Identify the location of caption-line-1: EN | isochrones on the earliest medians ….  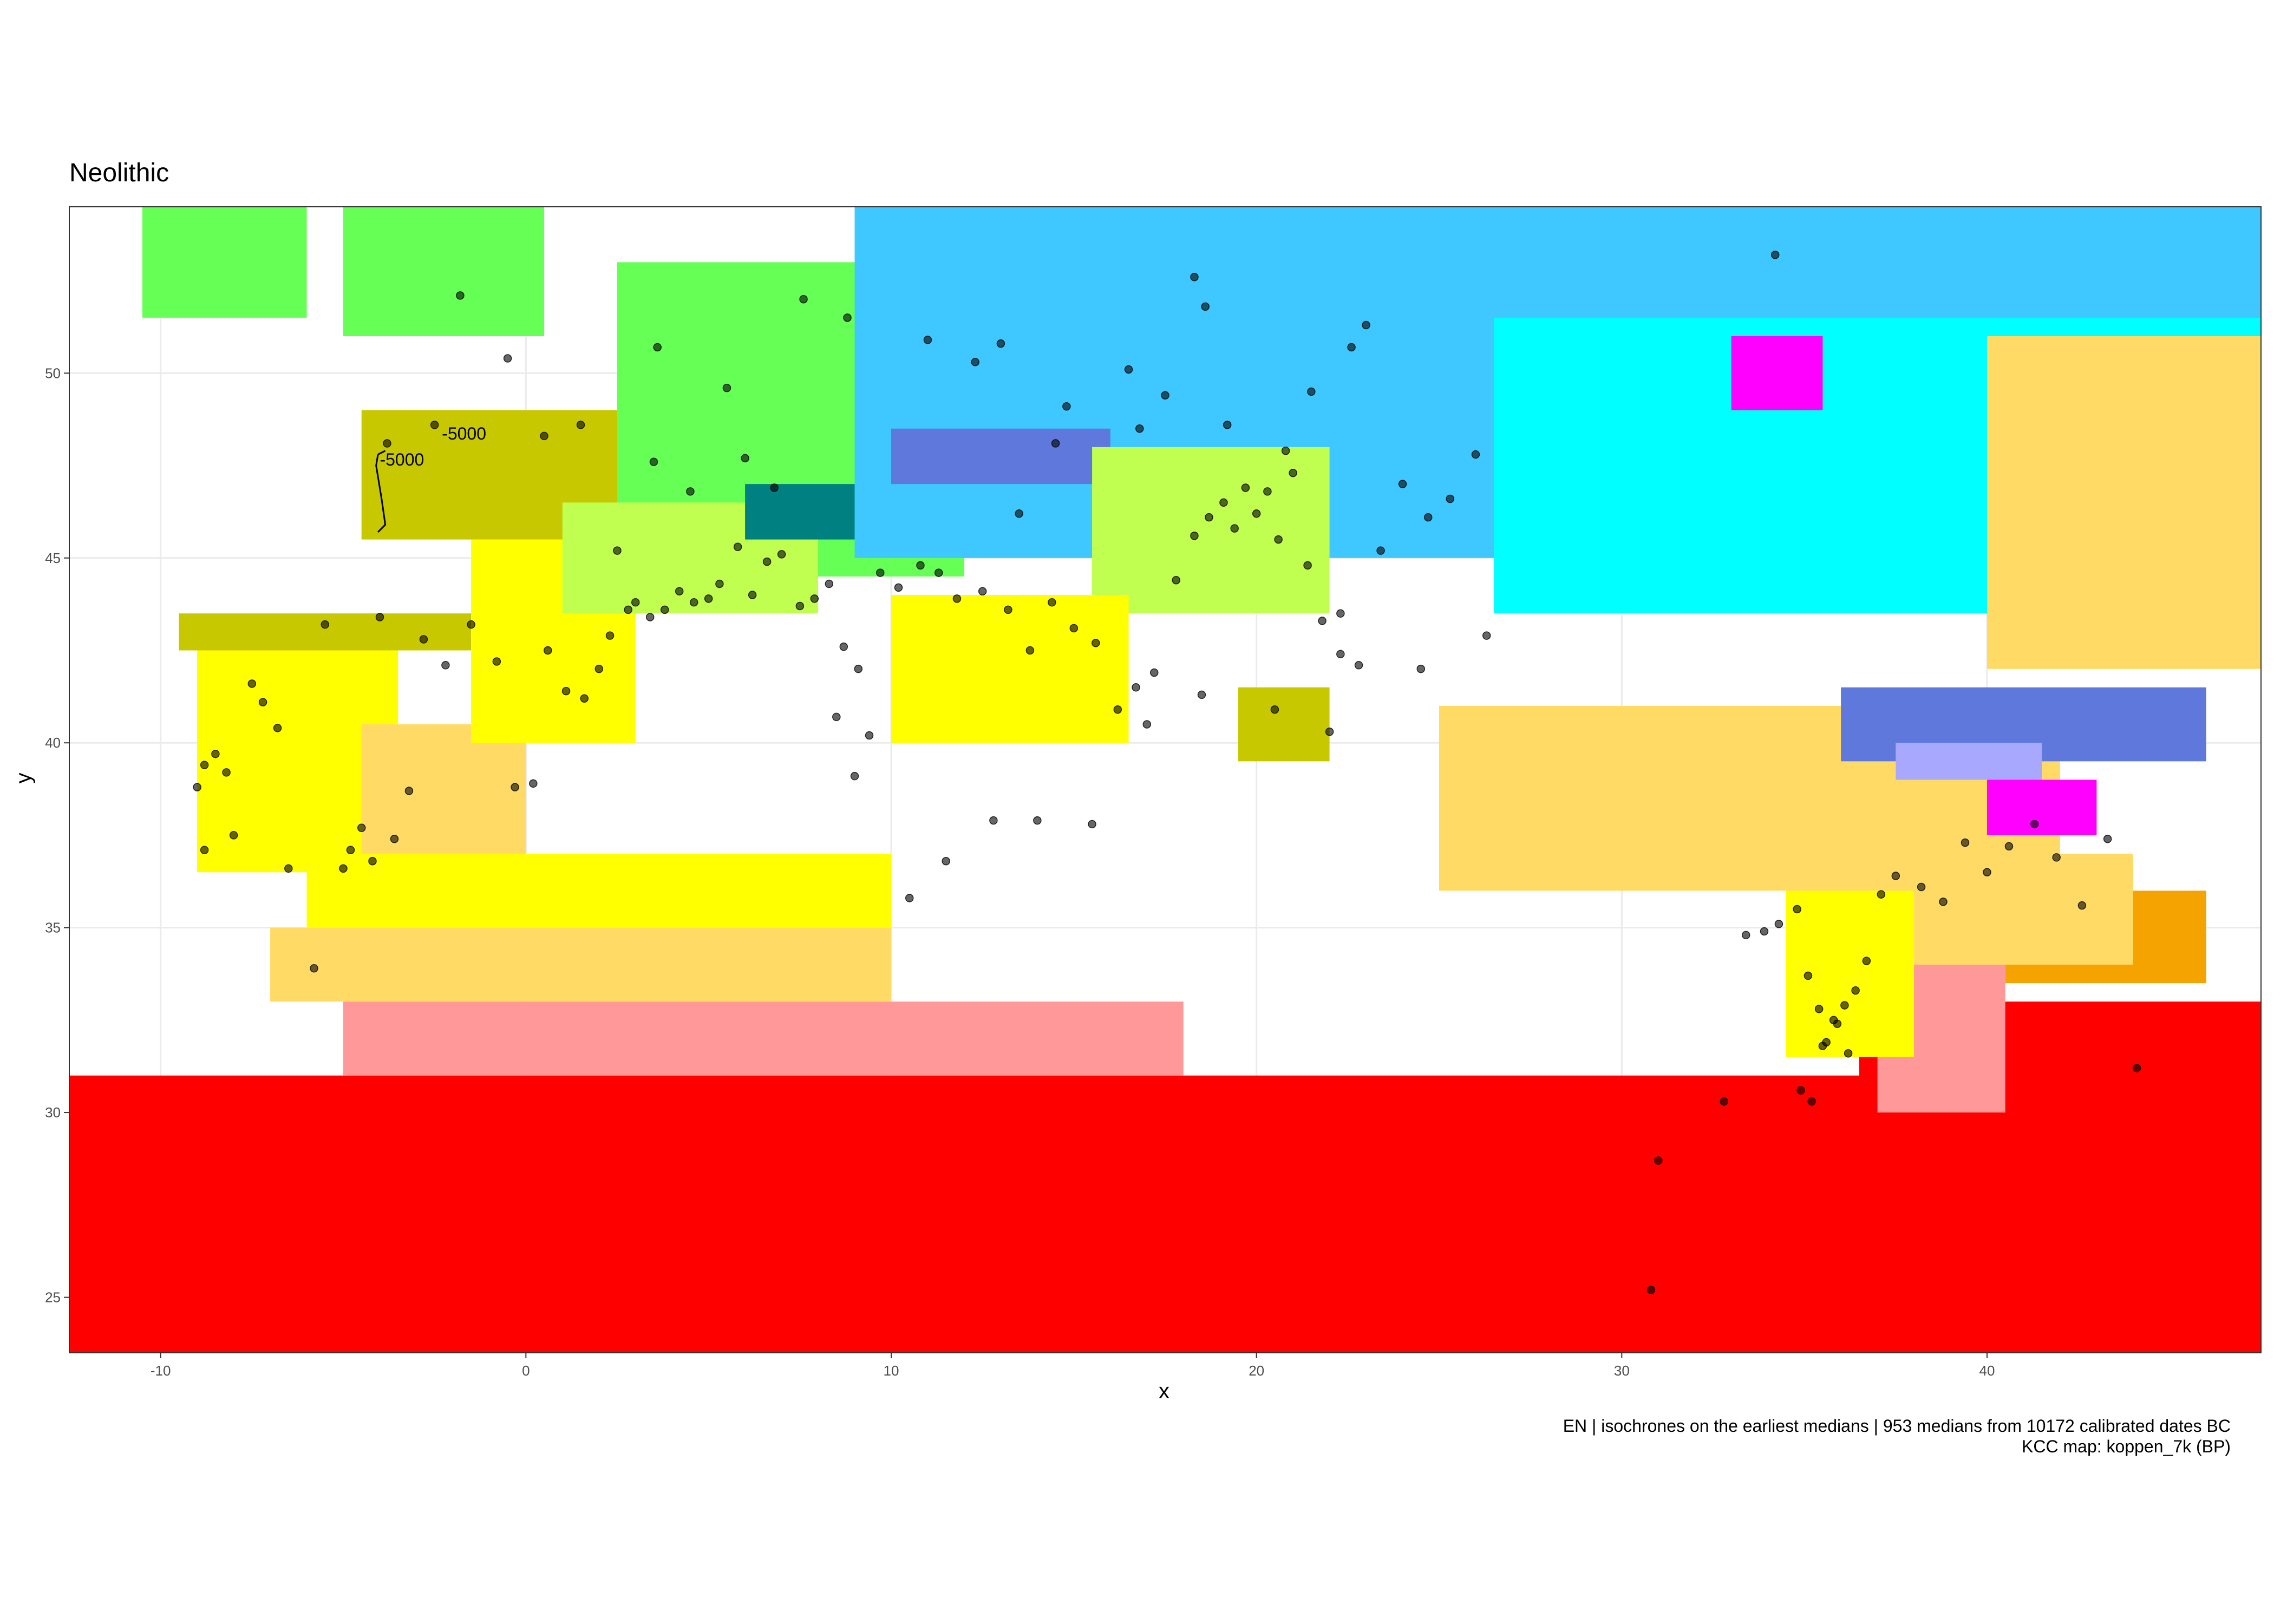
(1897, 1426).